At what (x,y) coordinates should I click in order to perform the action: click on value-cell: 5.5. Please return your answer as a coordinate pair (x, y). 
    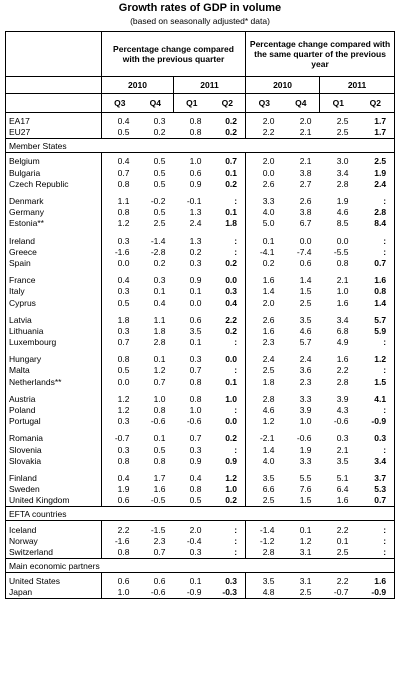
    Looking at the image, I should click on (305, 477).